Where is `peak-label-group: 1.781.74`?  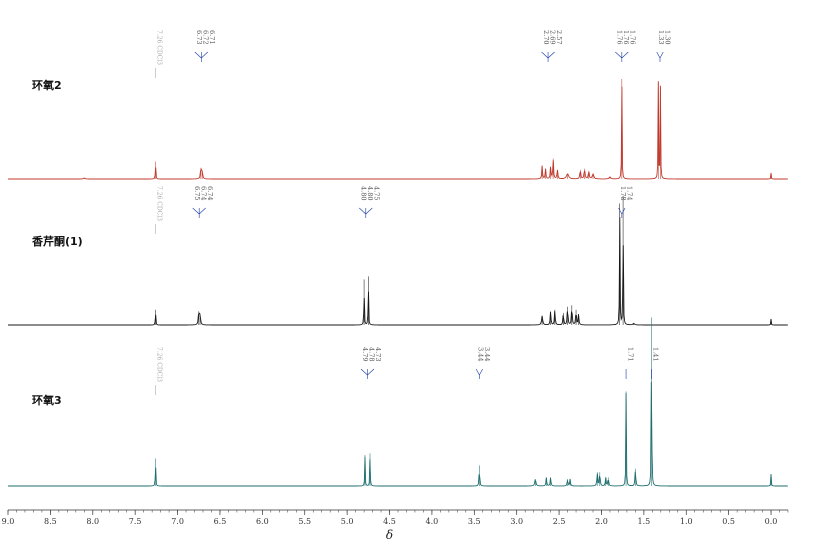 peak-label-group: 1.781.74 is located at coordinates (625, 202).